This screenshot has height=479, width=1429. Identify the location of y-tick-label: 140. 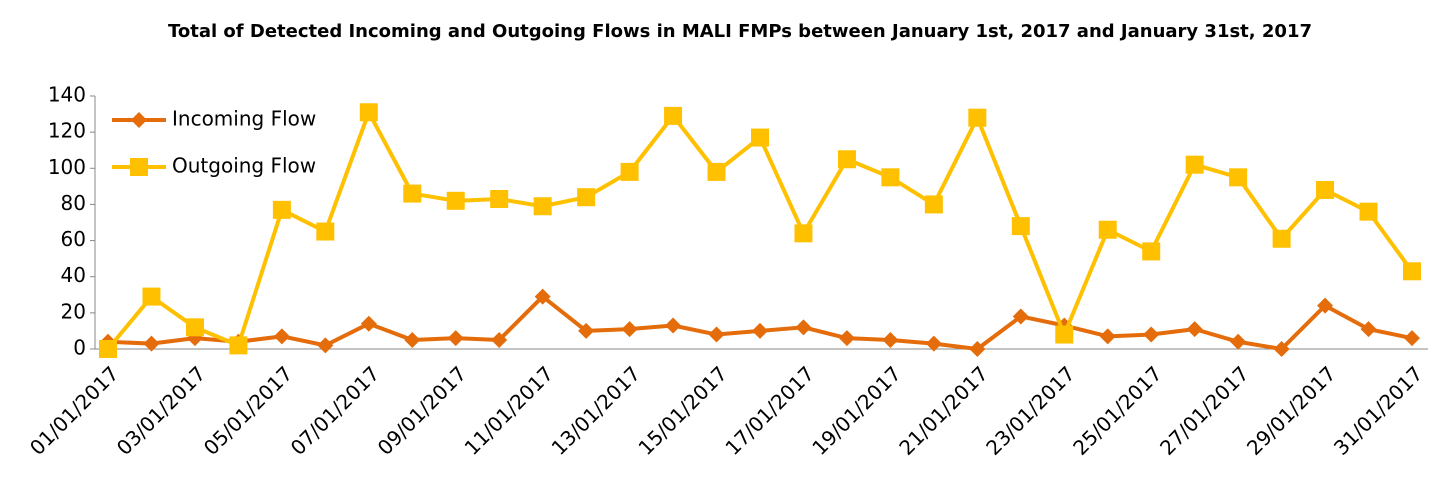
(67, 95).